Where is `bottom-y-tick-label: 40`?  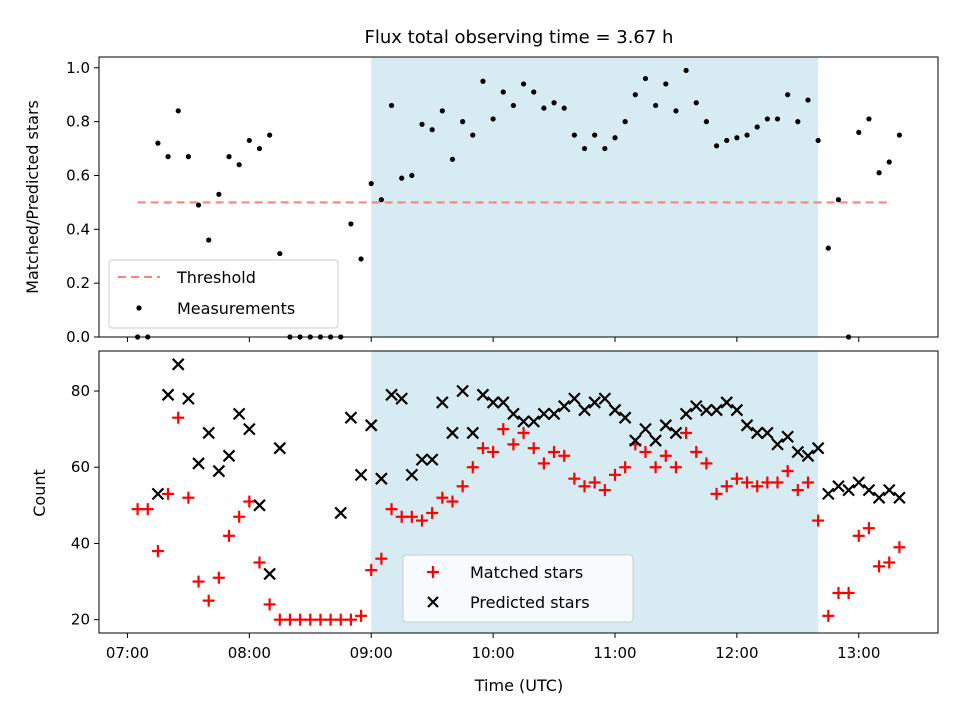 bottom-y-tick-label: 40 is located at coordinates (80, 543).